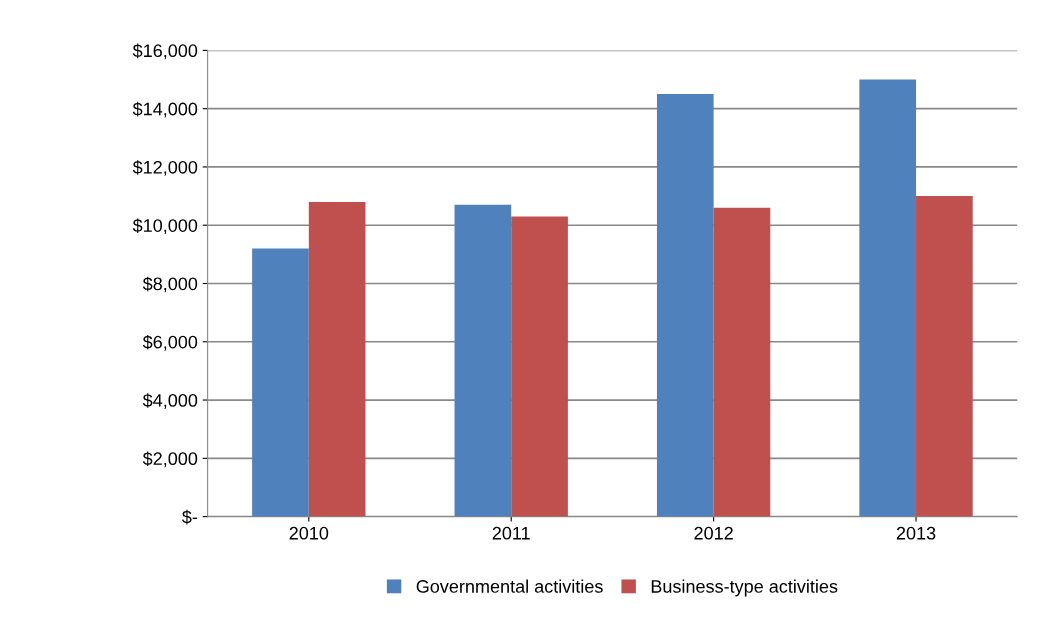 Image resolution: width=1038 pixels, height=630 pixels. Describe the element at coordinates (511, 533) in the screenshot. I see `x-tick-label: 2011` at that location.